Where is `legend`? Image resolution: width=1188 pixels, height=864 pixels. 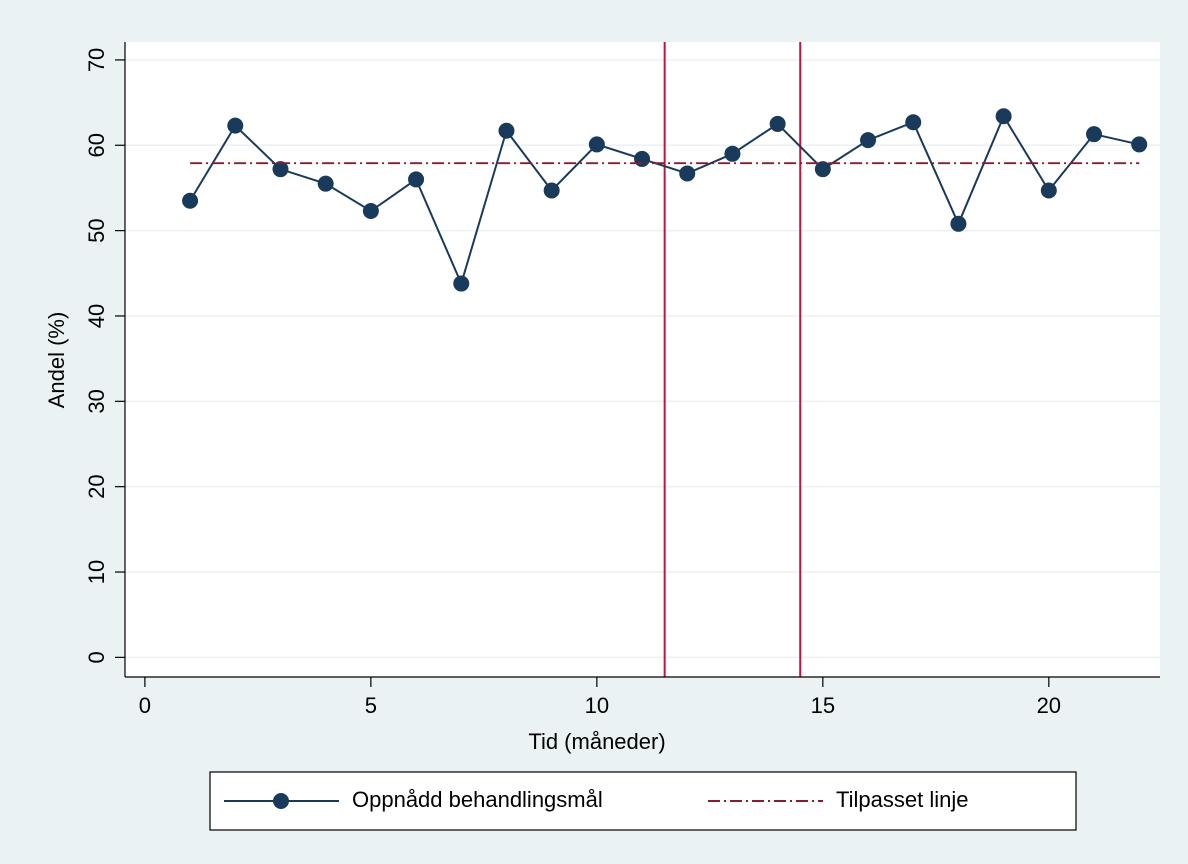
legend is located at coordinates (643, 801).